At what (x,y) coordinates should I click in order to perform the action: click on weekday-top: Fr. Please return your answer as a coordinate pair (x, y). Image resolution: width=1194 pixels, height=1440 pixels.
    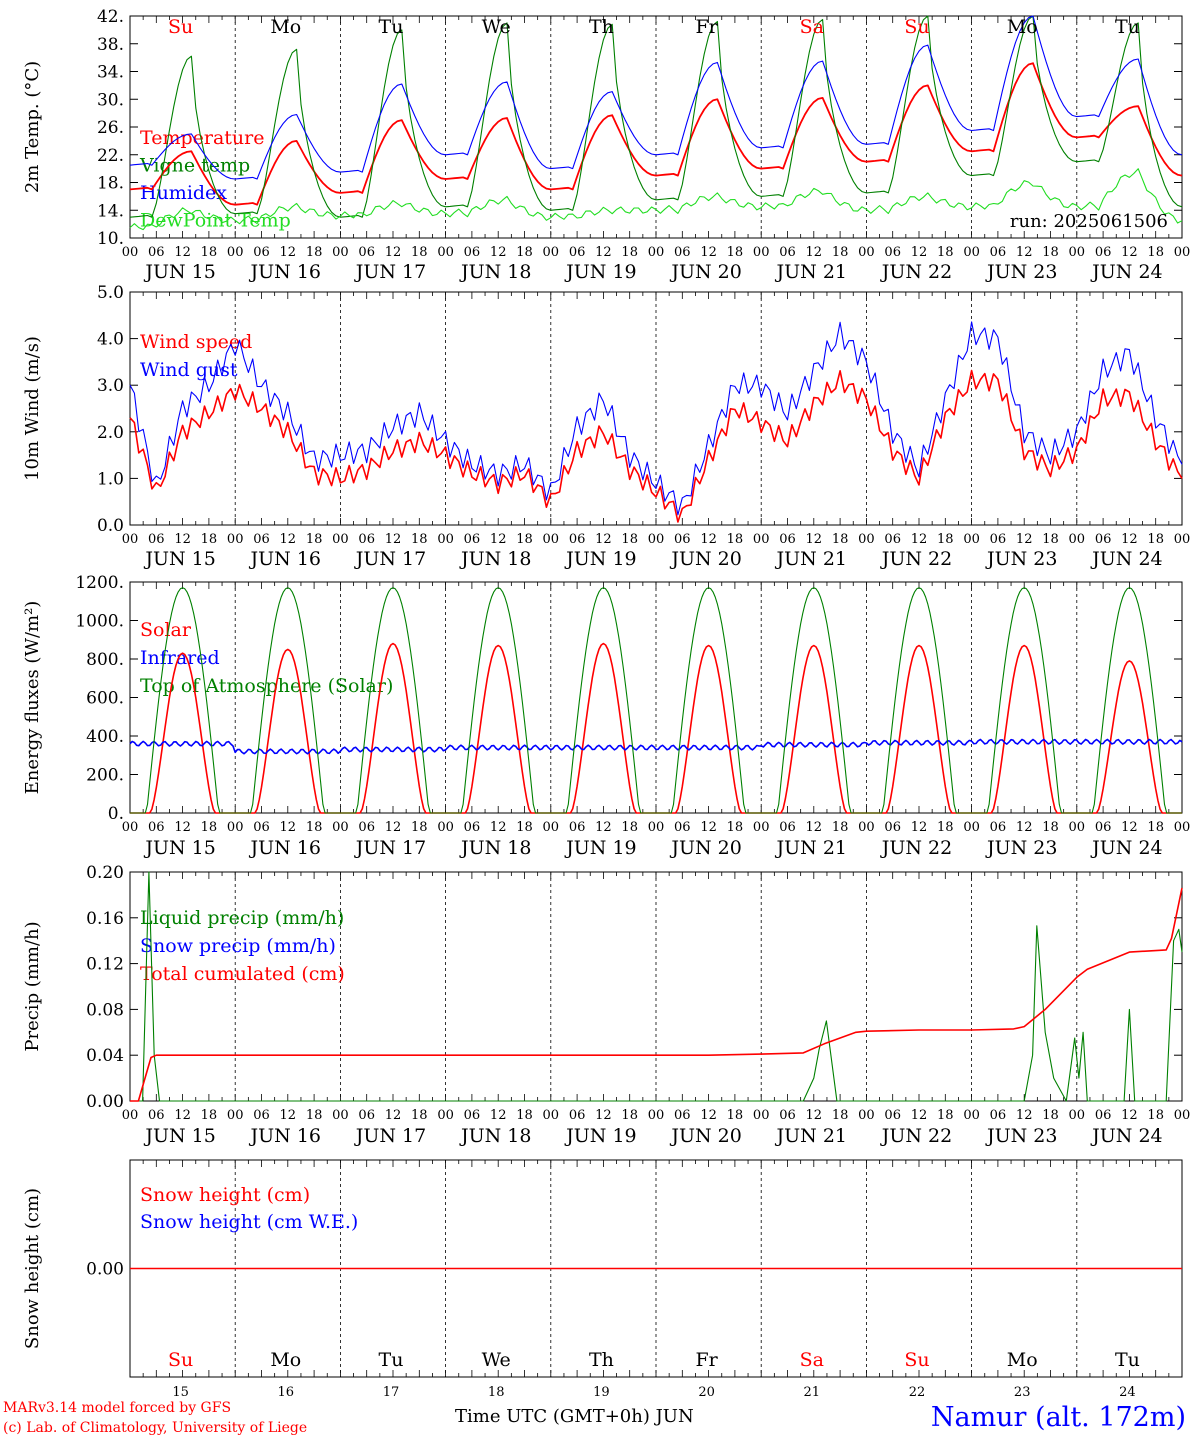
    Looking at the image, I should click on (706, 27).